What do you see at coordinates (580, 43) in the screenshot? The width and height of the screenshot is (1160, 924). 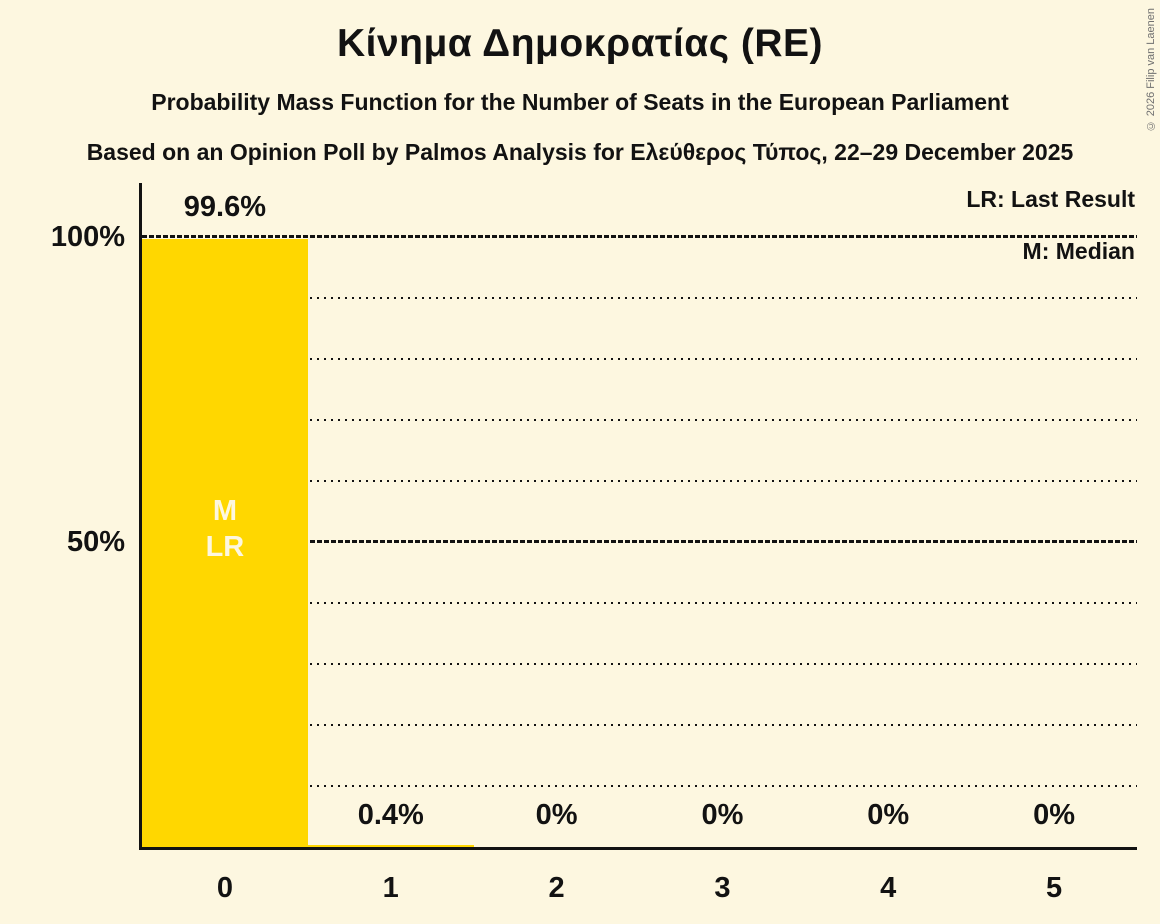 I see `page-title: Κίνημα Δημοκρατίας (RE)` at bounding box center [580, 43].